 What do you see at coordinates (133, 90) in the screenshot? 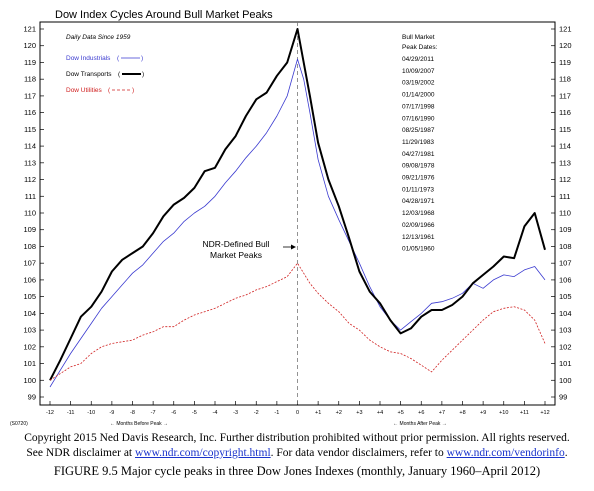
I see `legend-swatch-end-utilities: )` at bounding box center [133, 90].